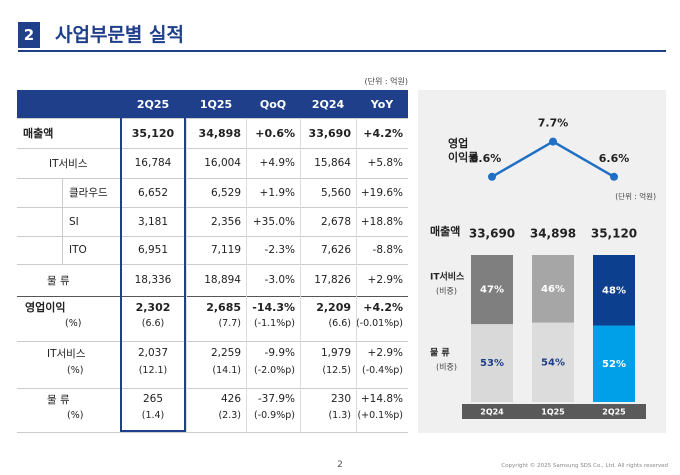  What do you see at coordinates (223, 307) in the screenshot?
I see `table-cell: 2,685` at bounding box center [223, 307].